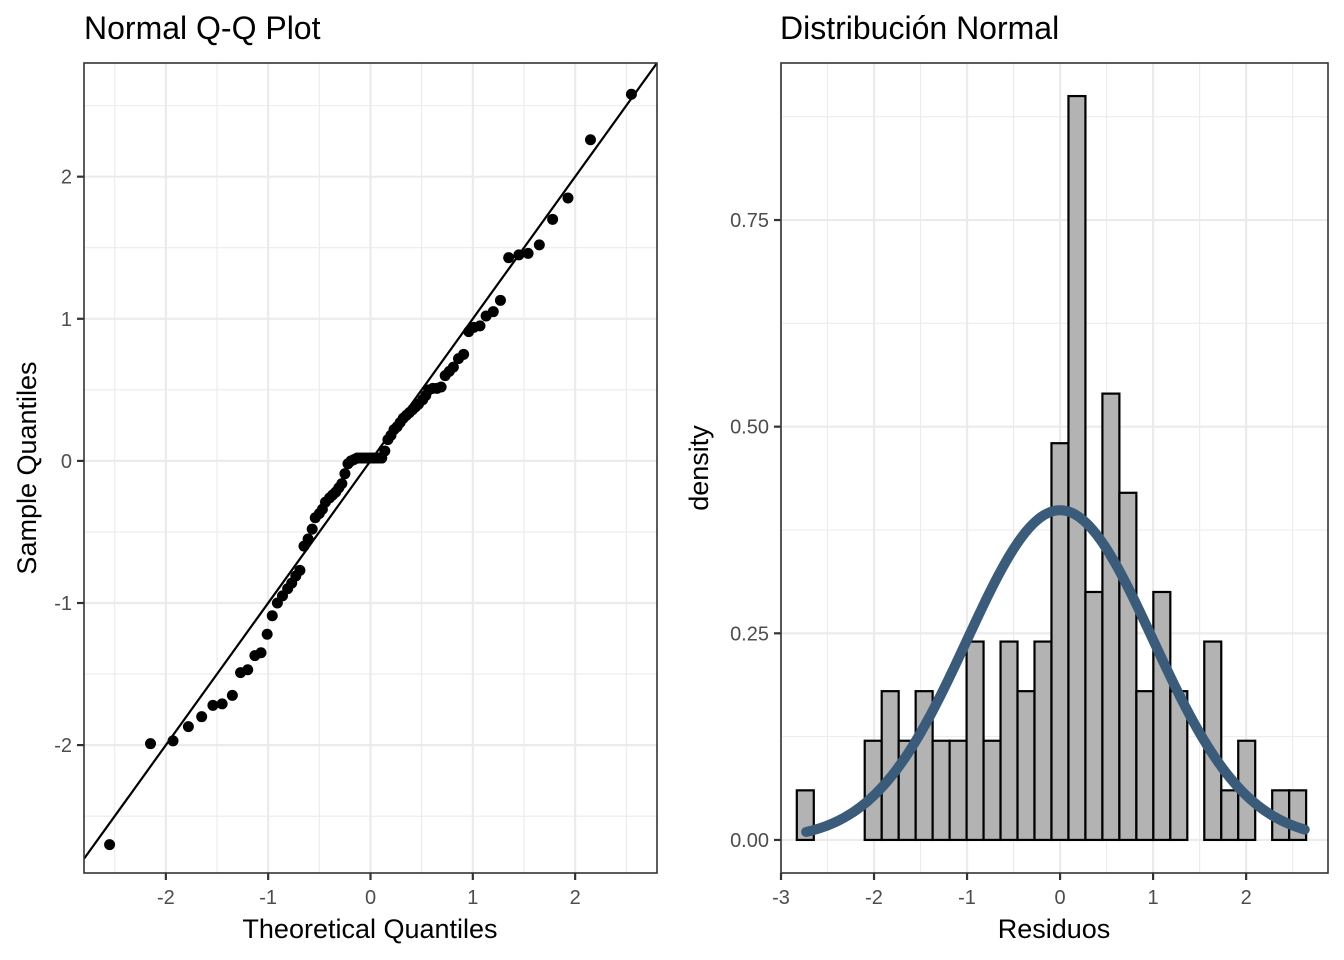 The image size is (1344, 960). I want to click on y-tick-label: 0.75, so click(749, 221).